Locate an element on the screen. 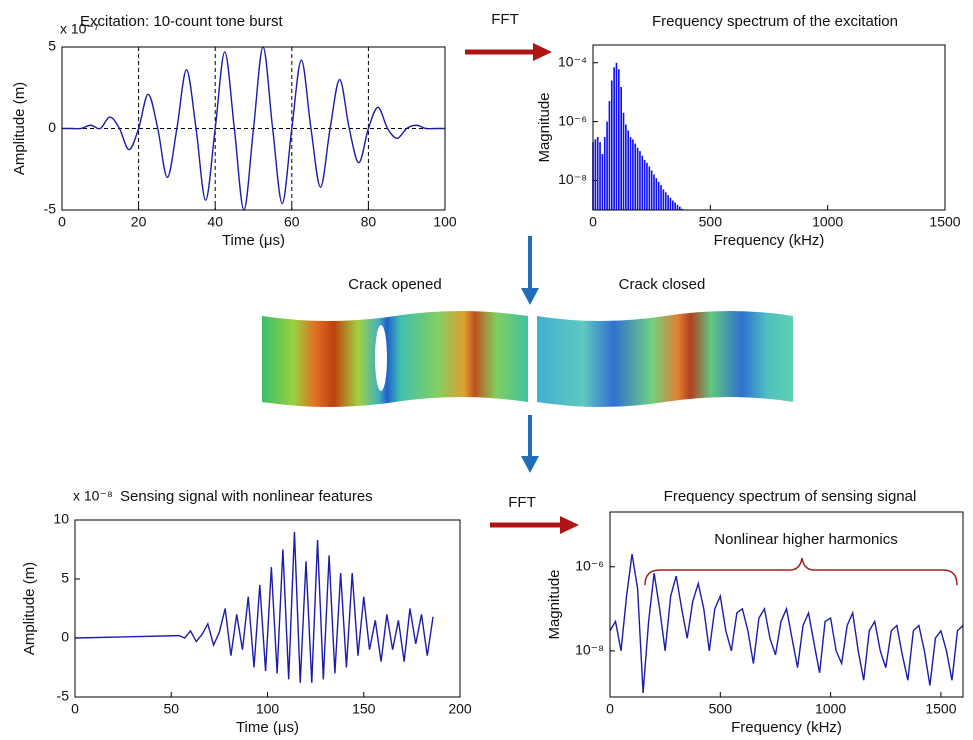 This screenshot has width=973, height=740. y-tick-label: 10 is located at coordinates (61, 519).